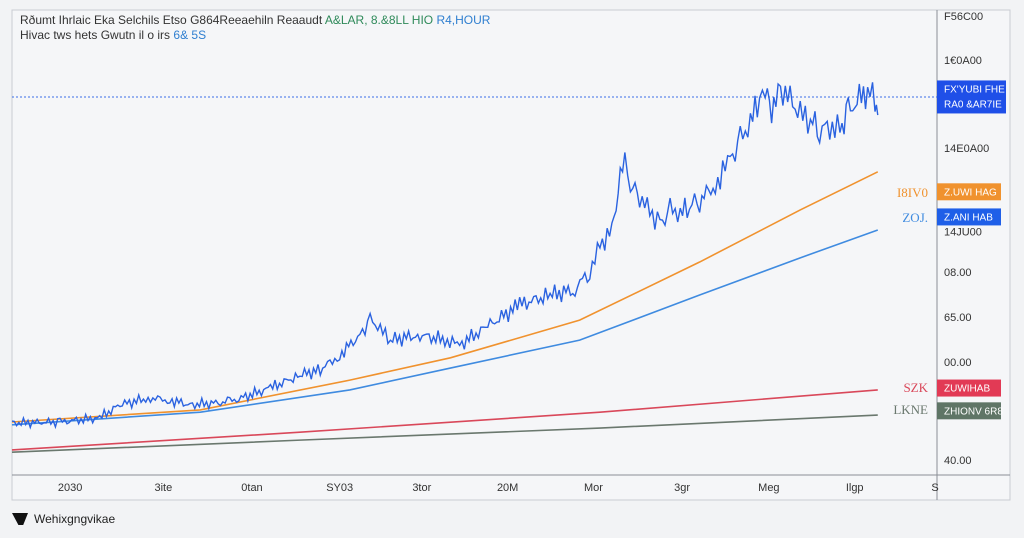 The width and height of the screenshot is (1024, 538). I want to click on y-tick-label: 00.00, so click(958, 363).